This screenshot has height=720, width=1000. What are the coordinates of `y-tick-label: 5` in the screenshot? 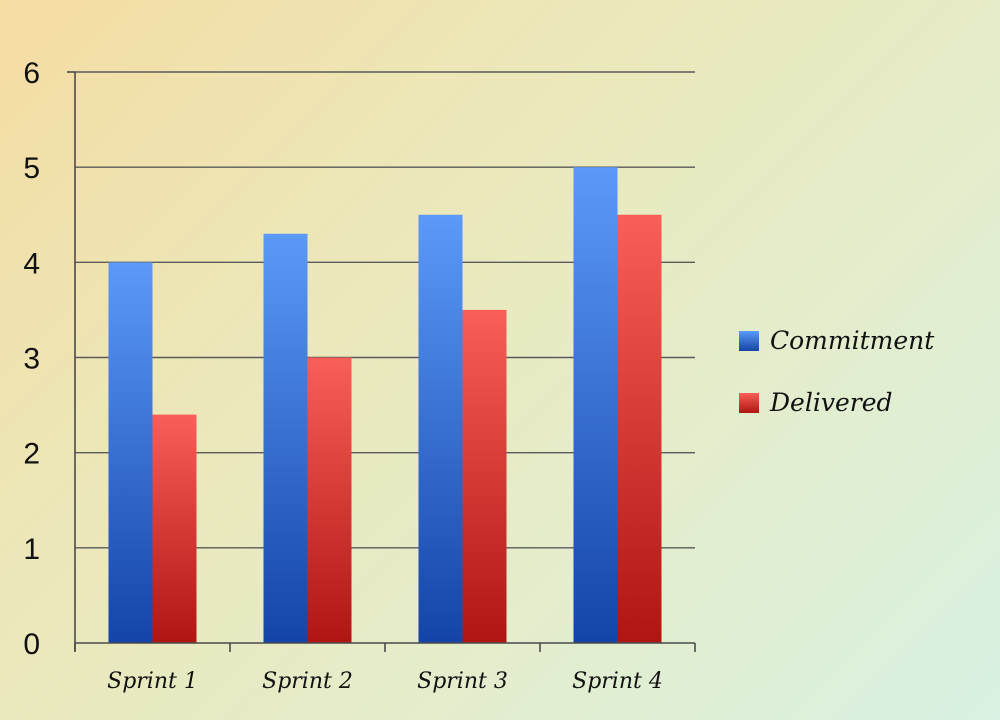 It's located at (31, 168).